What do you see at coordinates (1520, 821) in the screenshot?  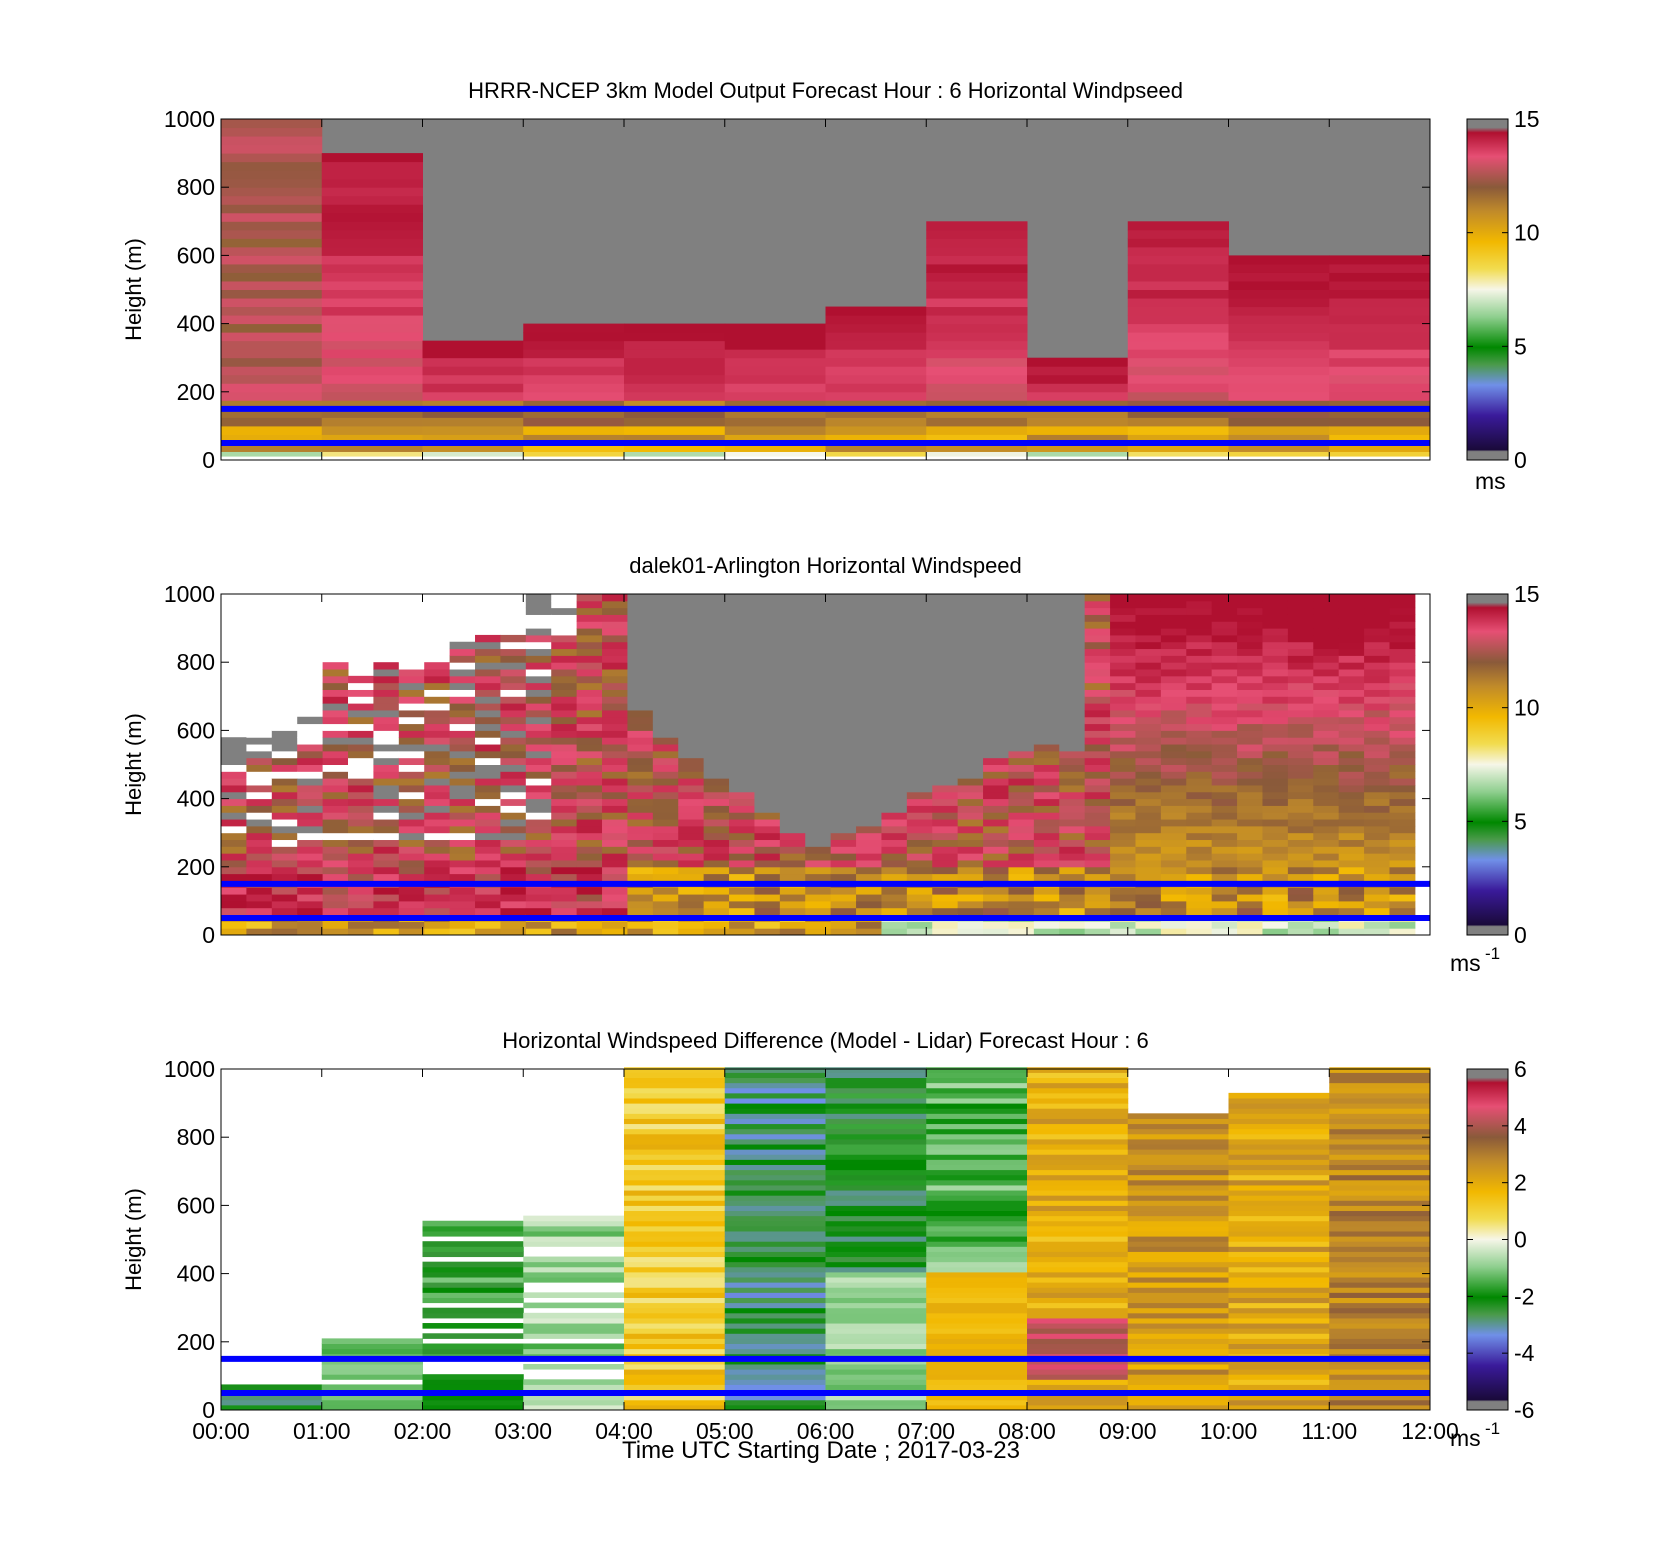 I see `colorbar-tick-label: 5` at bounding box center [1520, 821].